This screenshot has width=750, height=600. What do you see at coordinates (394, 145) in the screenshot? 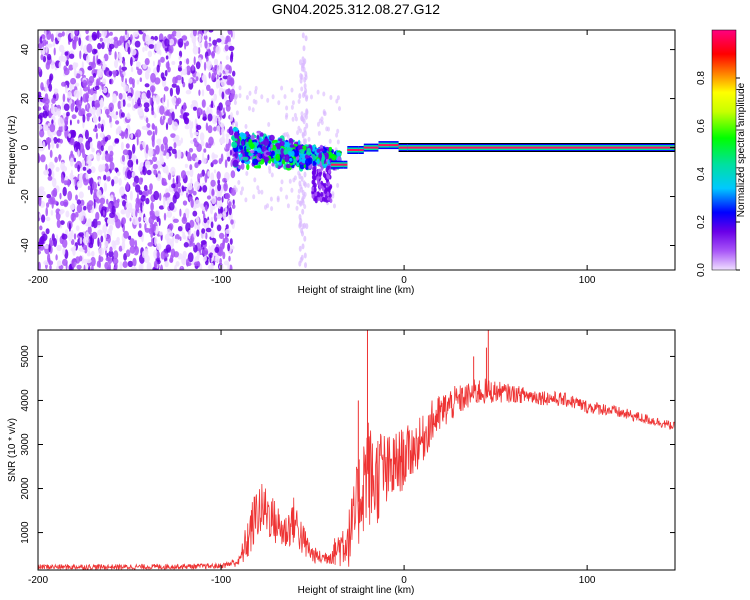
I see `carrier-band-peak` at bounding box center [394, 145].